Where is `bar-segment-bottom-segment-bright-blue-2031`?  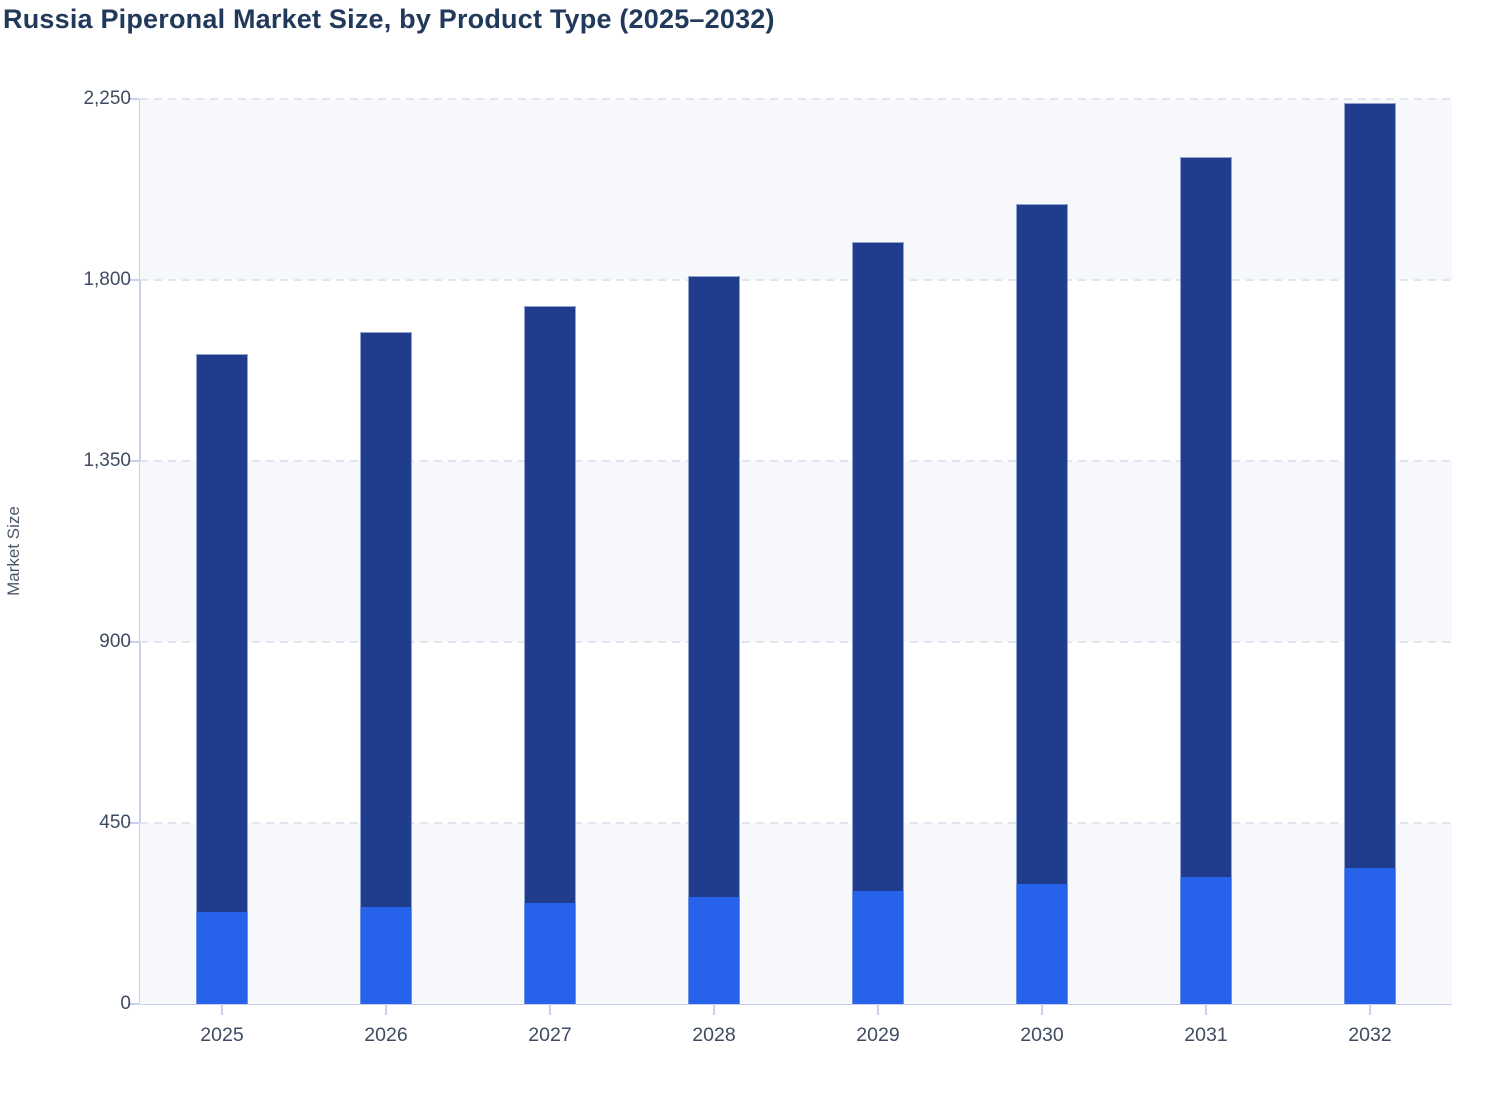
bar-segment-bottom-segment-bright-blue-2031 is located at coordinates (1206, 940).